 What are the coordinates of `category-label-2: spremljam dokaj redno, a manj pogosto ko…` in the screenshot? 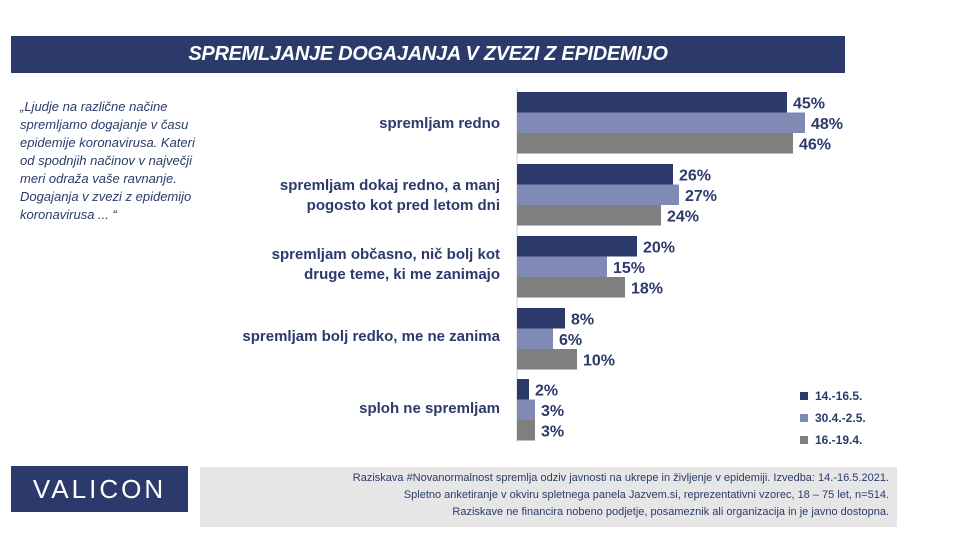 It's located at (389, 195).